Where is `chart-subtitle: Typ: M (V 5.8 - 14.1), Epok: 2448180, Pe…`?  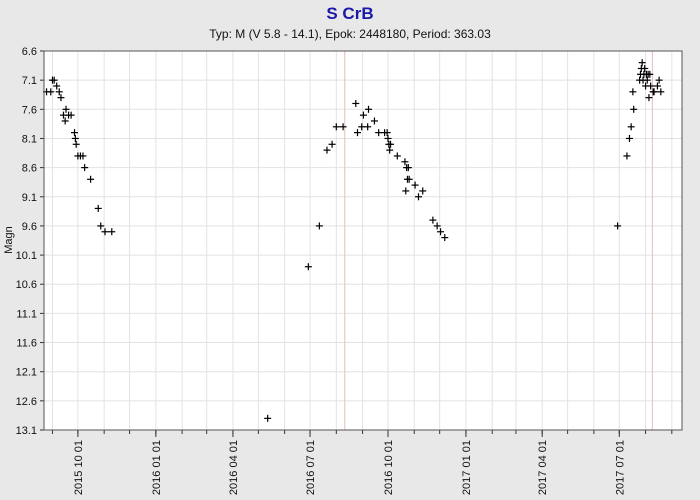 chart-subtitle: Typ: M (V 5.8 - 14.1), Epok: 2448180, Pe… is located at coordinates (350, 34).